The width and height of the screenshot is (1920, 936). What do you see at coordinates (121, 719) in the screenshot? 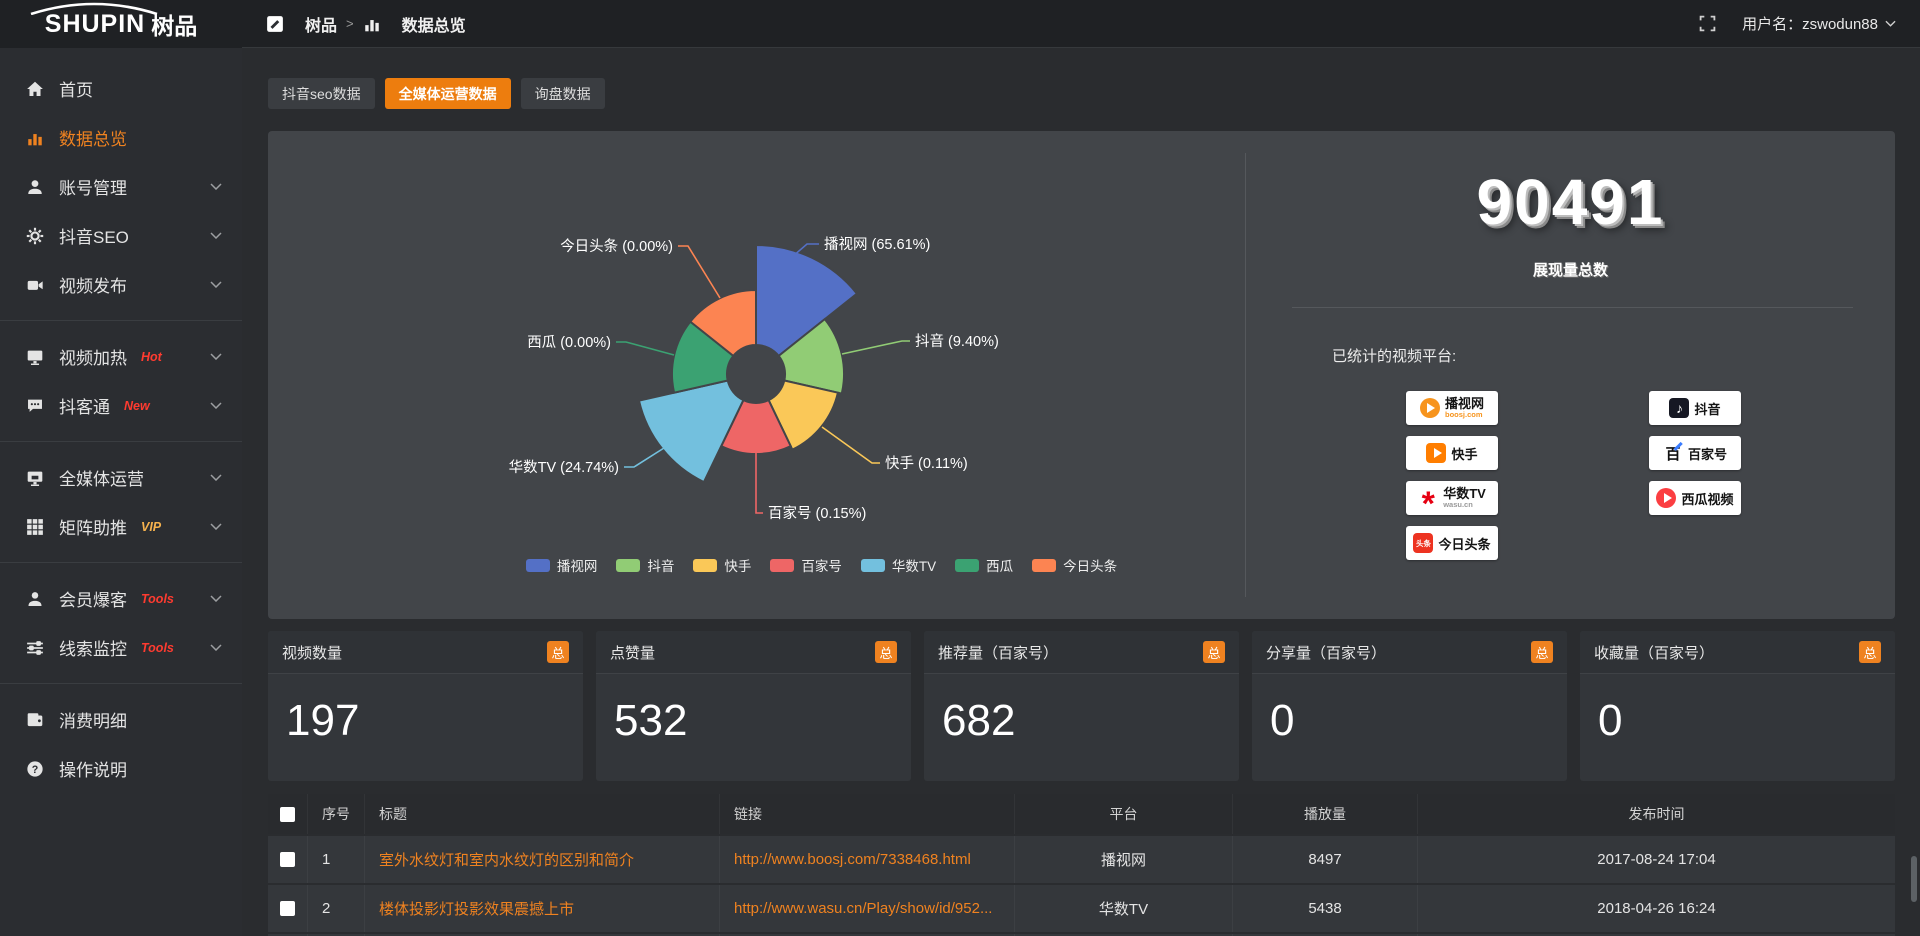
I see `sidebar-item-消费明细: 消费明细` at bounding box center [121, 719].